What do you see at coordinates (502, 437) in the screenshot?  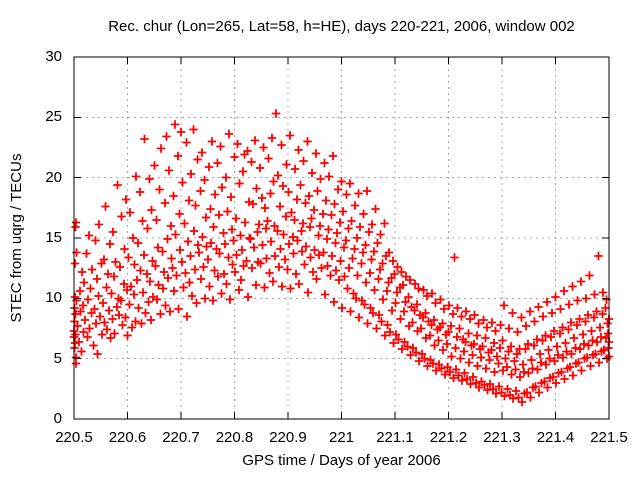 I see `x-tick-label: 221.3` at bounding box center [502, 437].